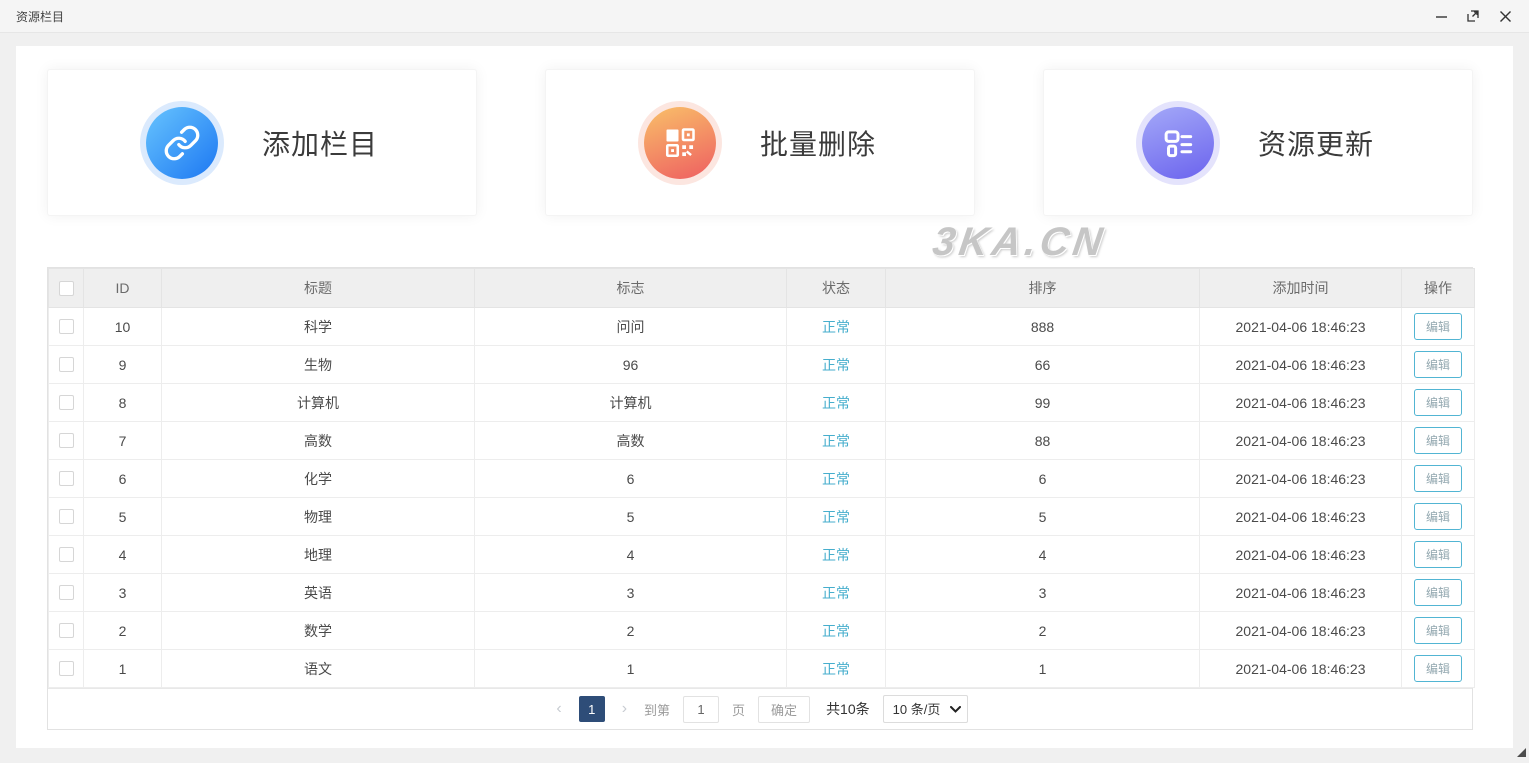  I want to click on cell-mark: 96, so click(630, 364).